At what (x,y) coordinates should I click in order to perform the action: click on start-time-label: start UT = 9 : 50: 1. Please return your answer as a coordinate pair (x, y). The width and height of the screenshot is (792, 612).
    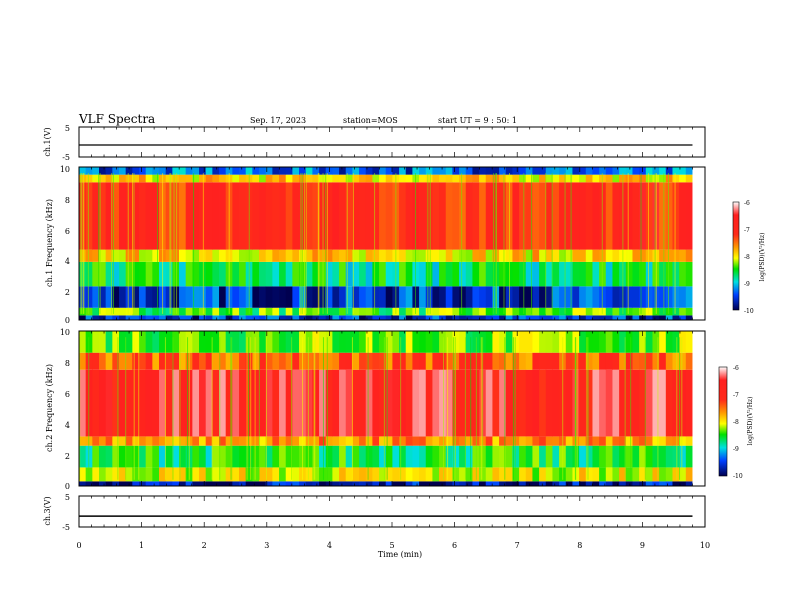
    Looking at the image, I should click on (477, 120).